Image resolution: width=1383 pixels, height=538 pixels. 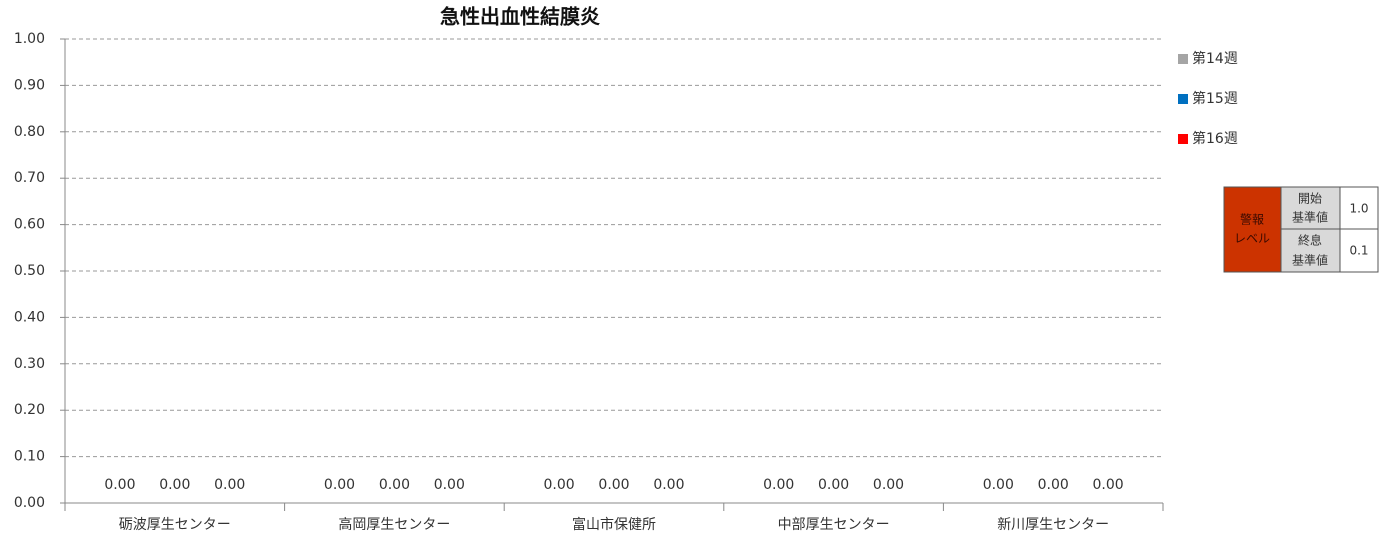 I want to click on alert-value: 0.1, so click(x=1358, y=251).